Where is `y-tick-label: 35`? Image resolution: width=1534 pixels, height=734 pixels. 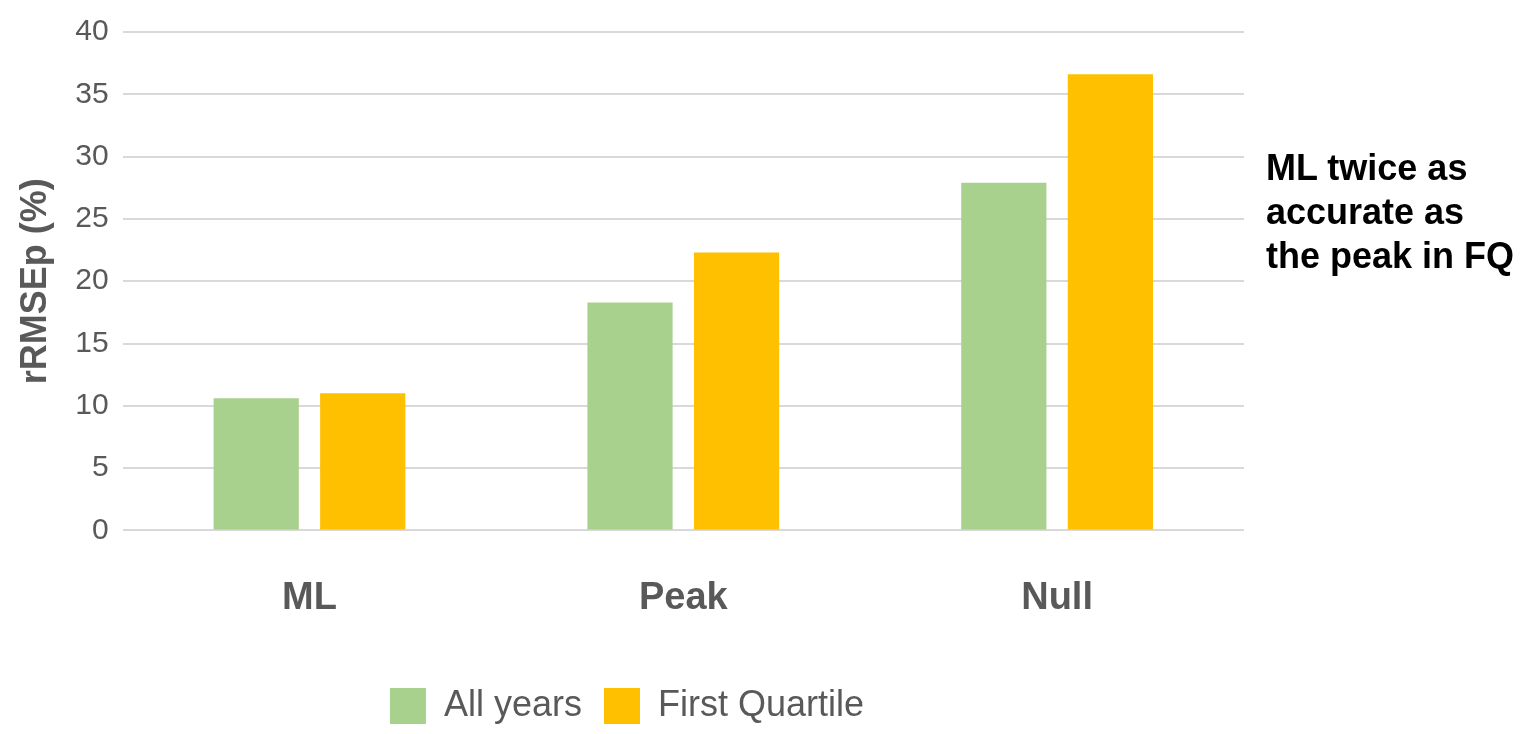 y-tick-label: 35 is located at coordinates (92, 92).